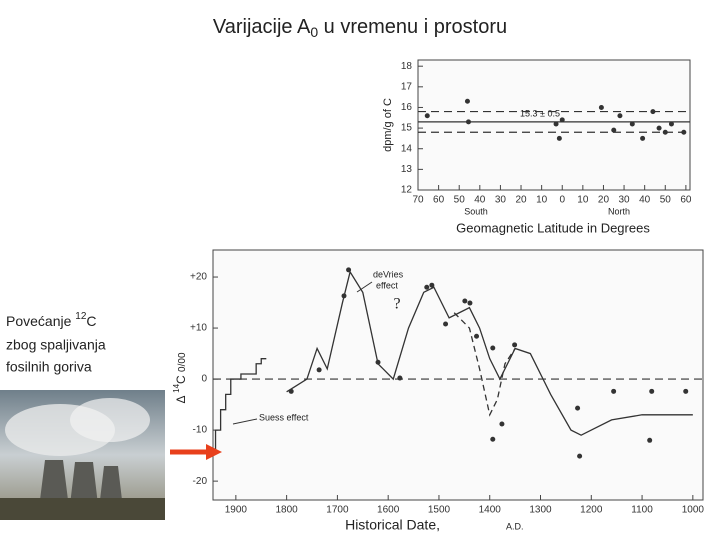  I want to click on caption-text: C, so click(91, 321).